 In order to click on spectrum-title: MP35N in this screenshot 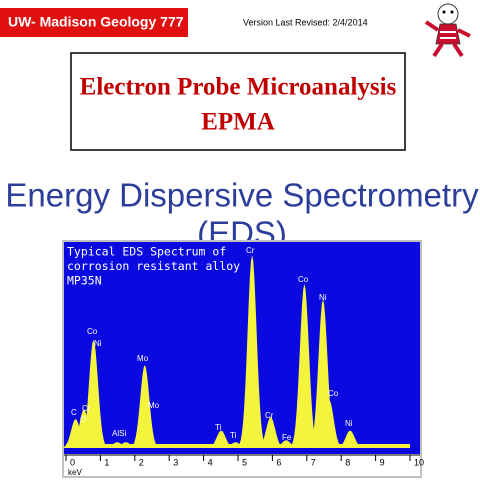, I will do `click(84, 281)`.